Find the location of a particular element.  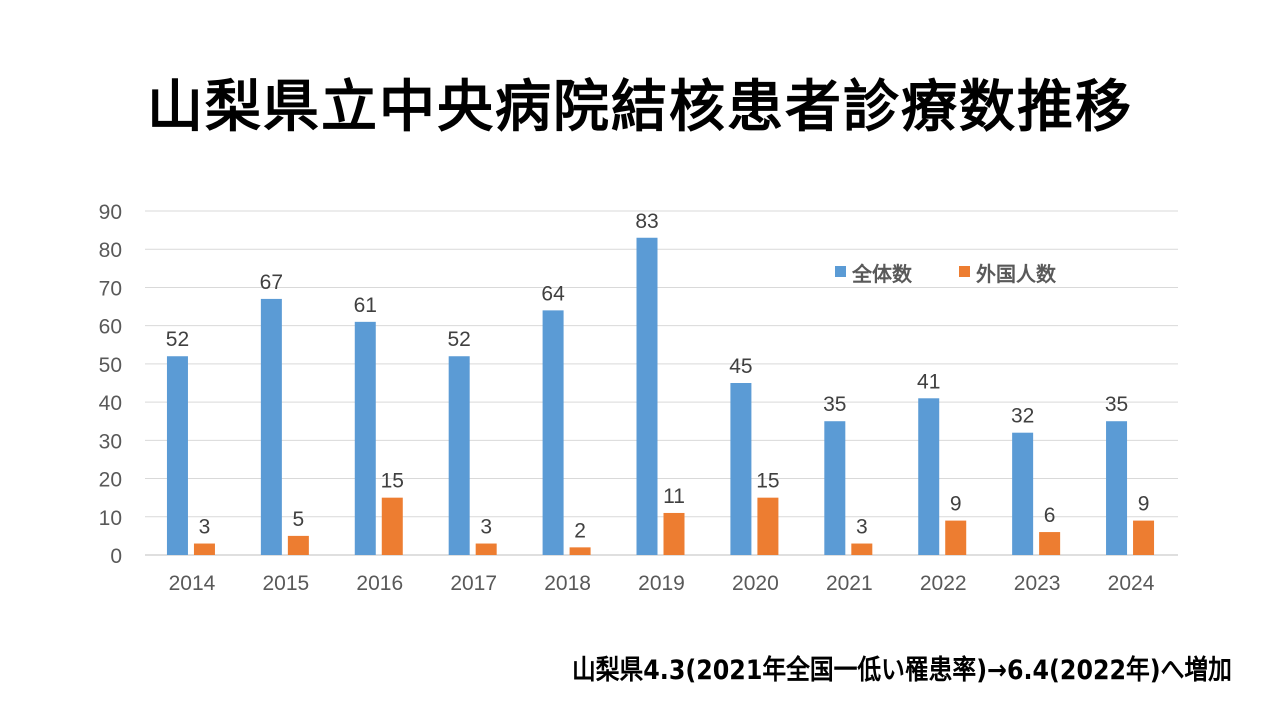

x-tick-label: 2016 is located at coordinates (379, 583).